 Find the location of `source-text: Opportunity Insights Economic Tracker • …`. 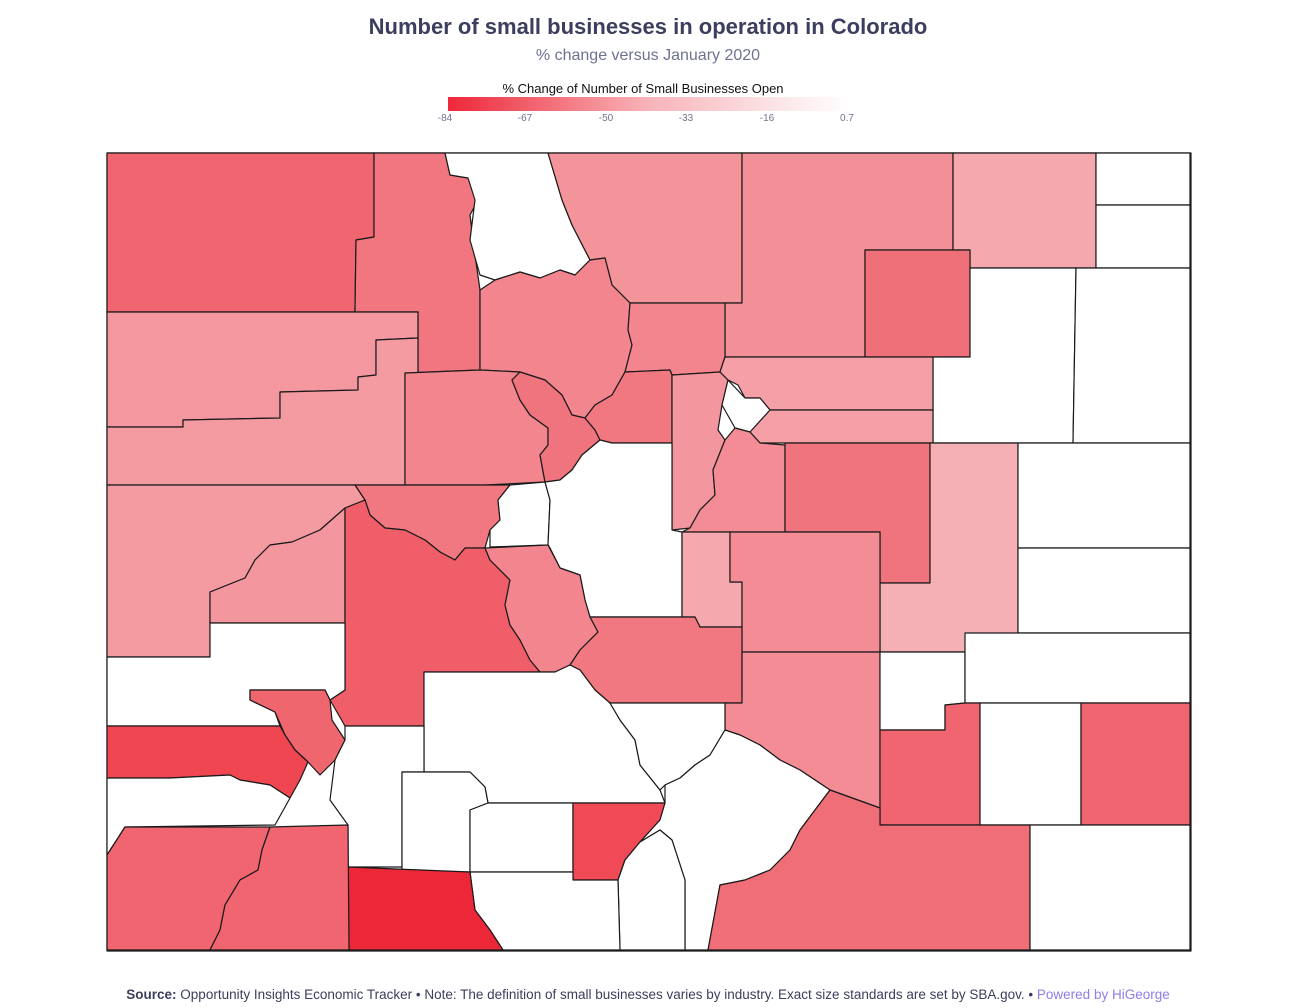

source-text: Opportunity Insights Economic Tracker • … is located at coordinates (607, 994).